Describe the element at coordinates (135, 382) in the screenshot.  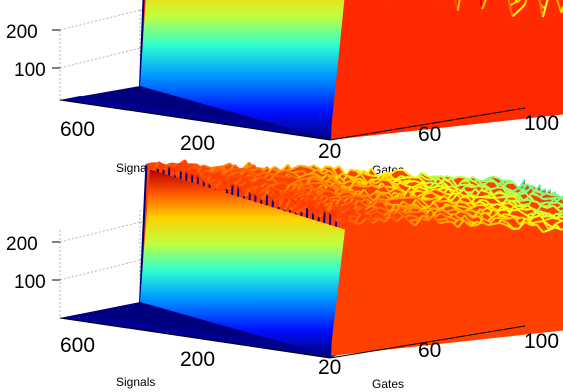
I see `y-axis-label: Signals` at that location.